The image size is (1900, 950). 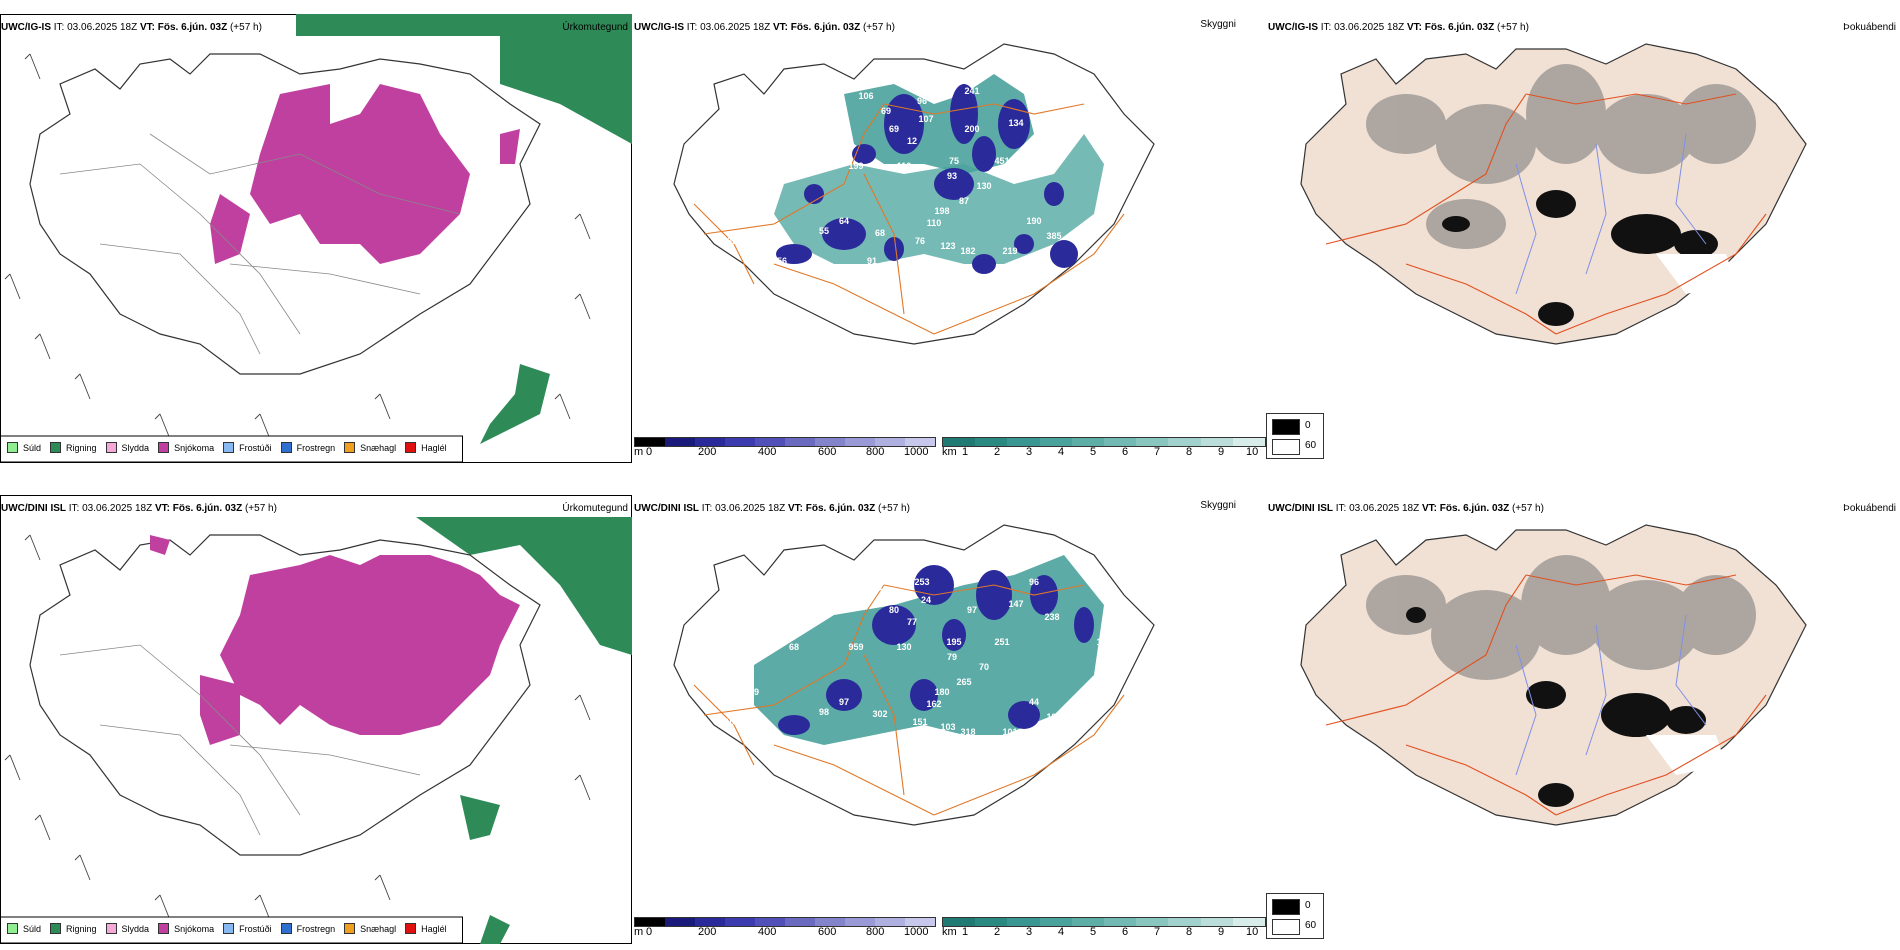 What do you see at coordinates (1001, 161) in the screenshot?
I see `cloud-base-label: 451` at bounding box center [1001, 161].